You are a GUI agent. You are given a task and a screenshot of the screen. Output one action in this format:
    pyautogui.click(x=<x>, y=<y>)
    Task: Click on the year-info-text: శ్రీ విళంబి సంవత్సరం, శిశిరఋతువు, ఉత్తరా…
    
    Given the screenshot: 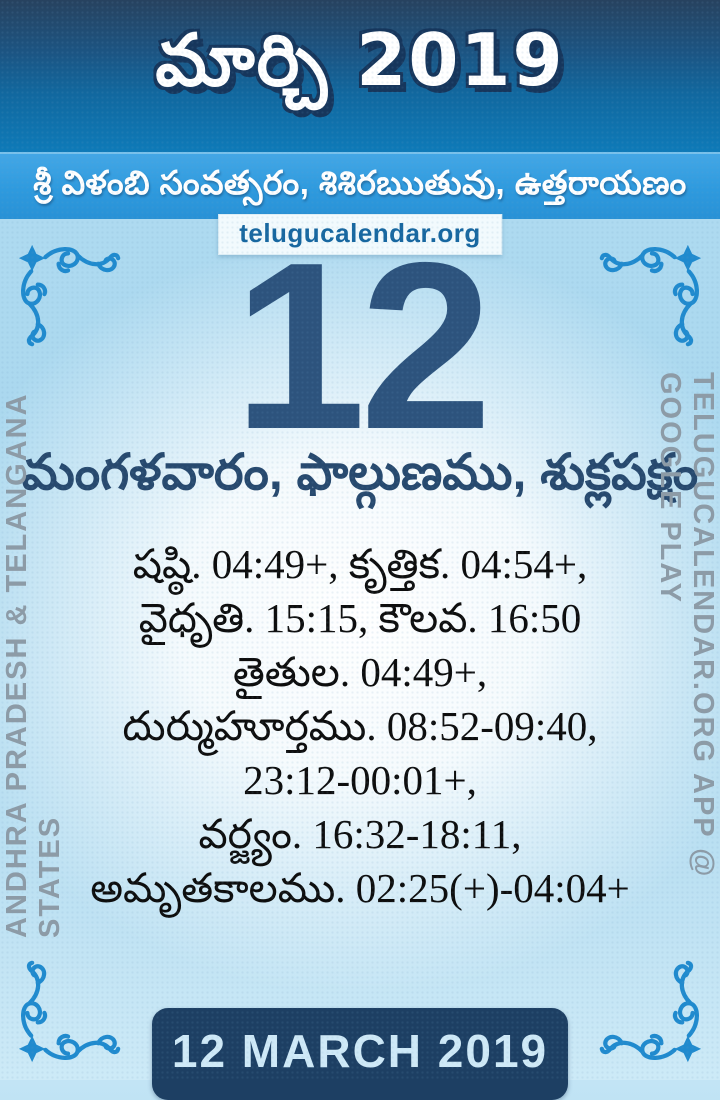 What is the action you would take?
    pyautogui.click(x=360, y=182)
    